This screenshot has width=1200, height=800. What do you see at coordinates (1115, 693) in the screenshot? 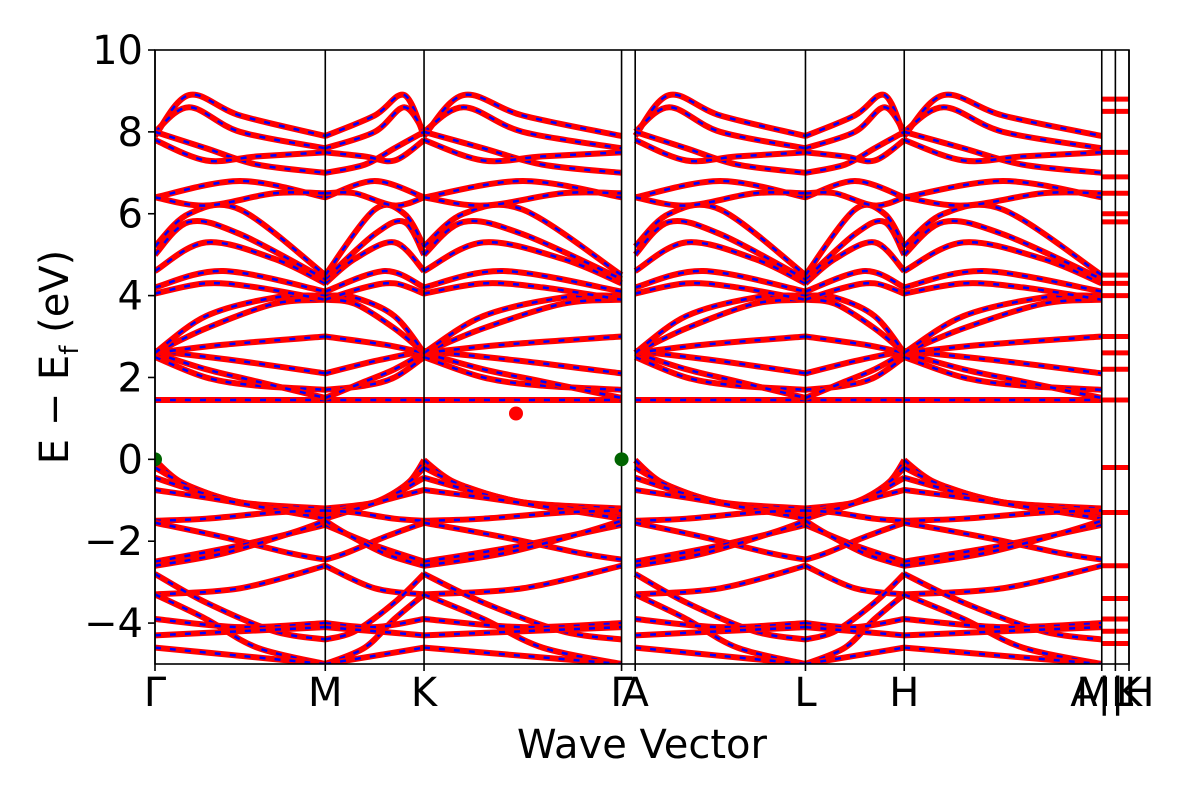
I see `x-tick-label: M|H` at bounding box center [1115, 693].